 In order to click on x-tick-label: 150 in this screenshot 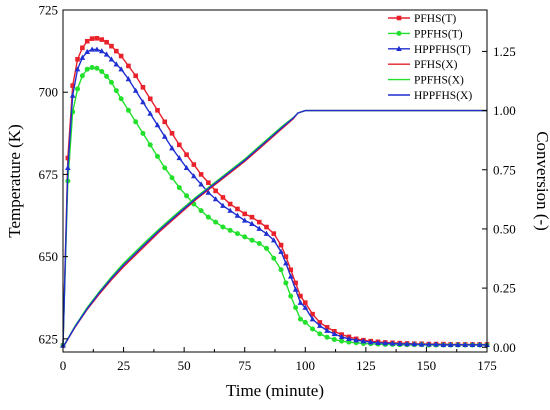, I will do `click(427, 365)`.